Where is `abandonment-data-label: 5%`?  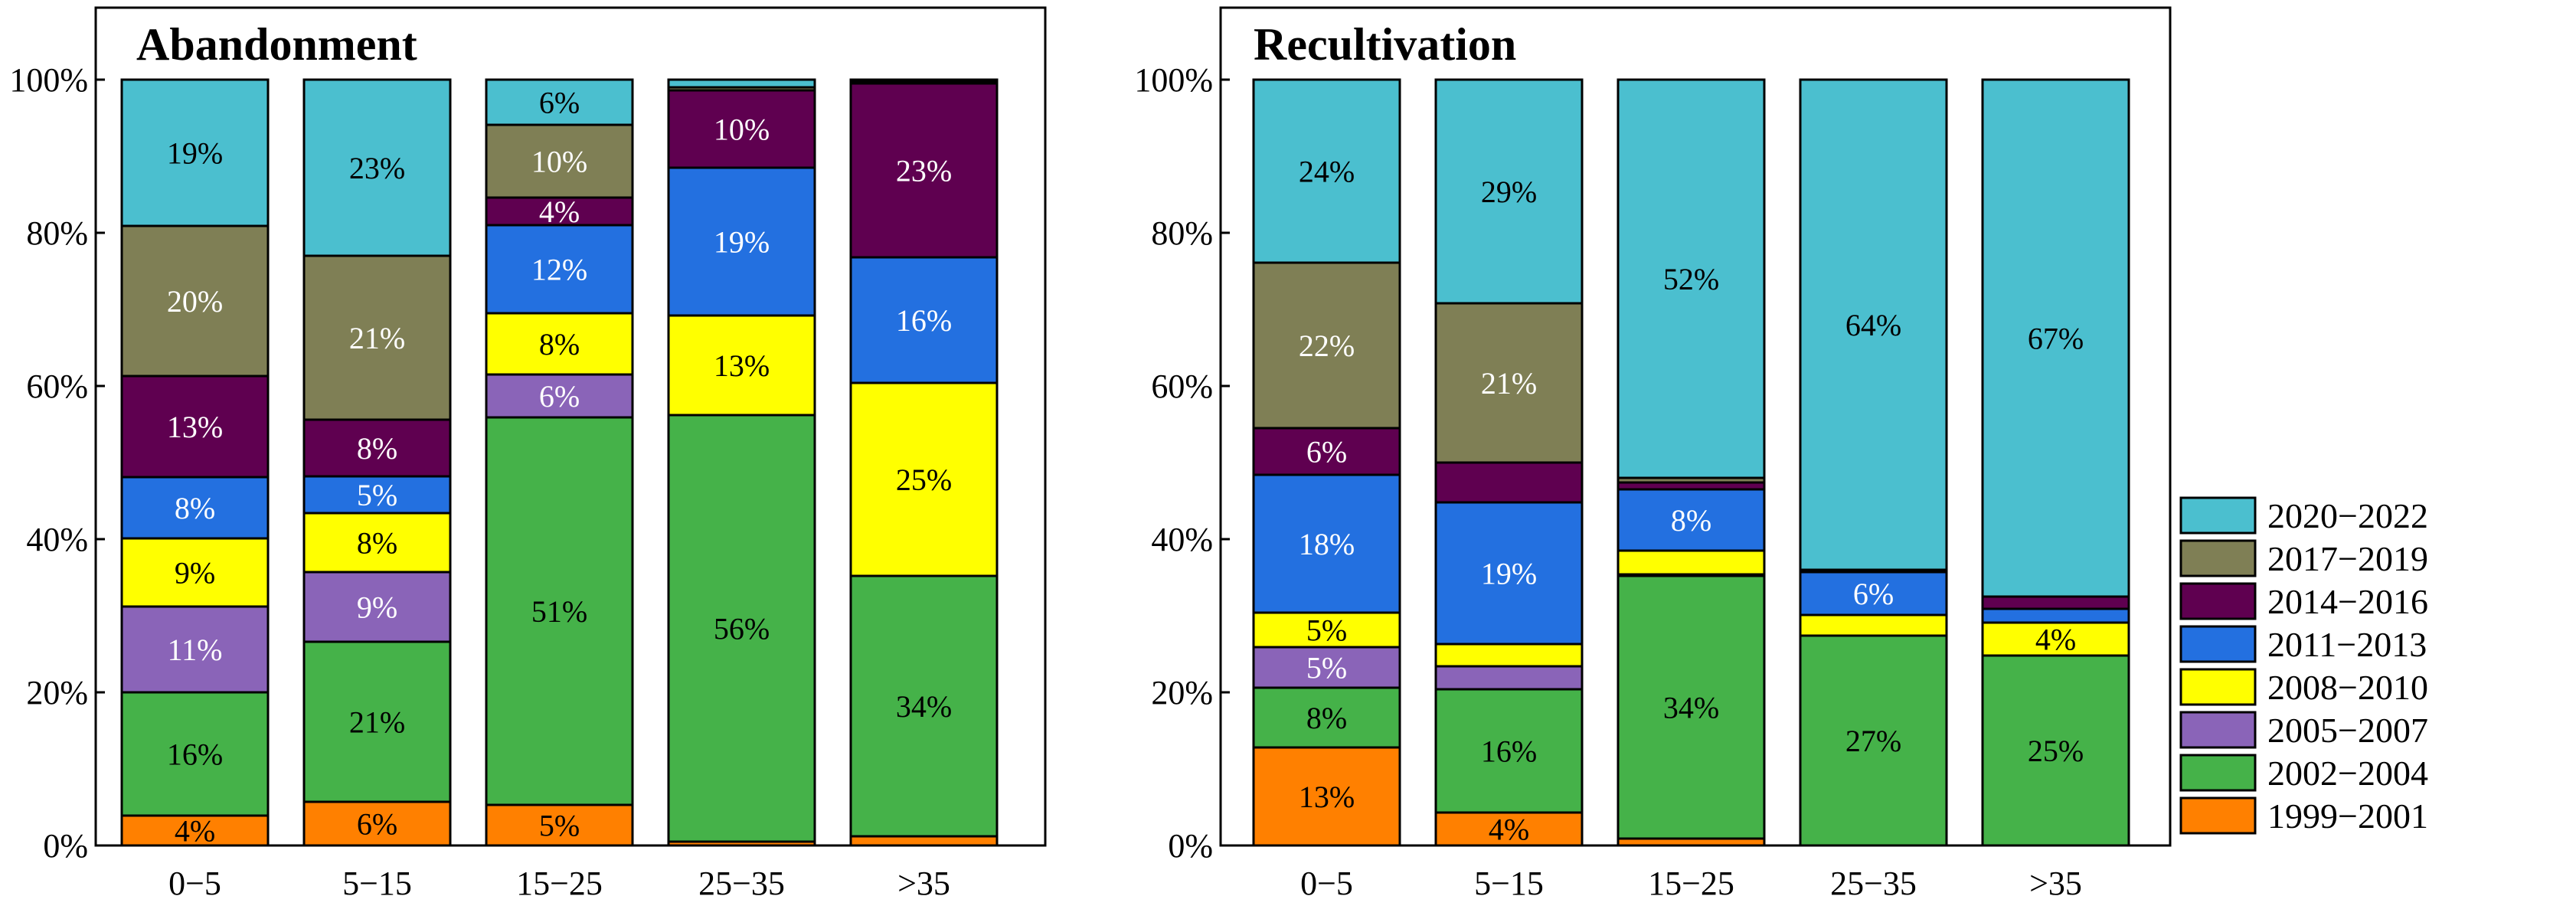 abandonment-data-label: 5% is located at coordinates (559, 826).